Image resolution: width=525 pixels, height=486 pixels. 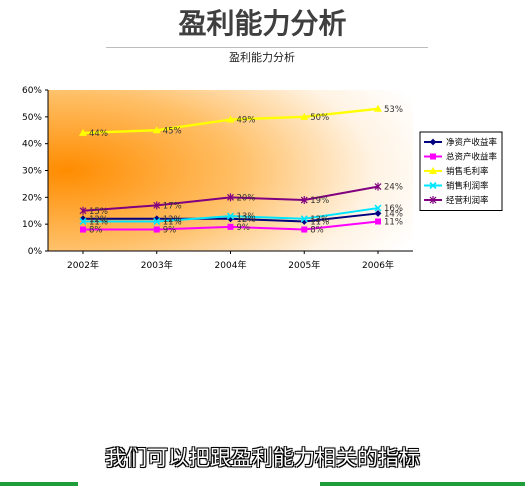 I want to click on legend-label: 净资产收益率, so click(x=472, y=142).